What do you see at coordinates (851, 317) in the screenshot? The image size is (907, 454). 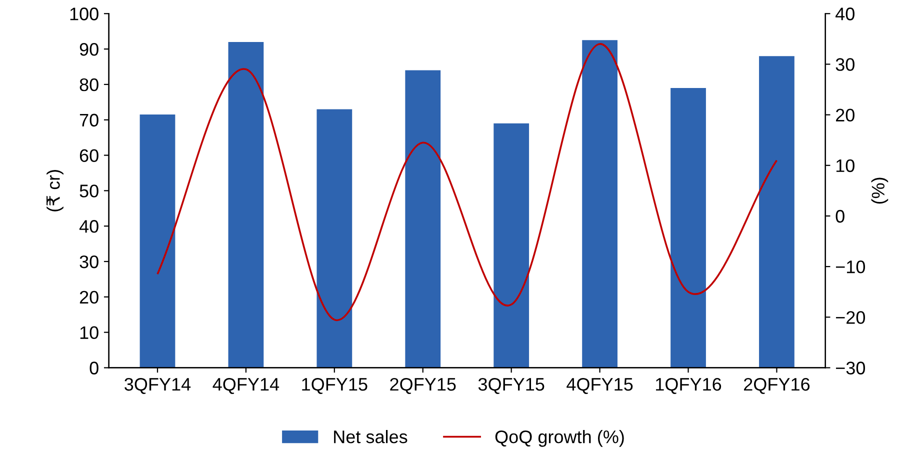 I see `y2-tick-label: −20` at bounding box center [851, 317].